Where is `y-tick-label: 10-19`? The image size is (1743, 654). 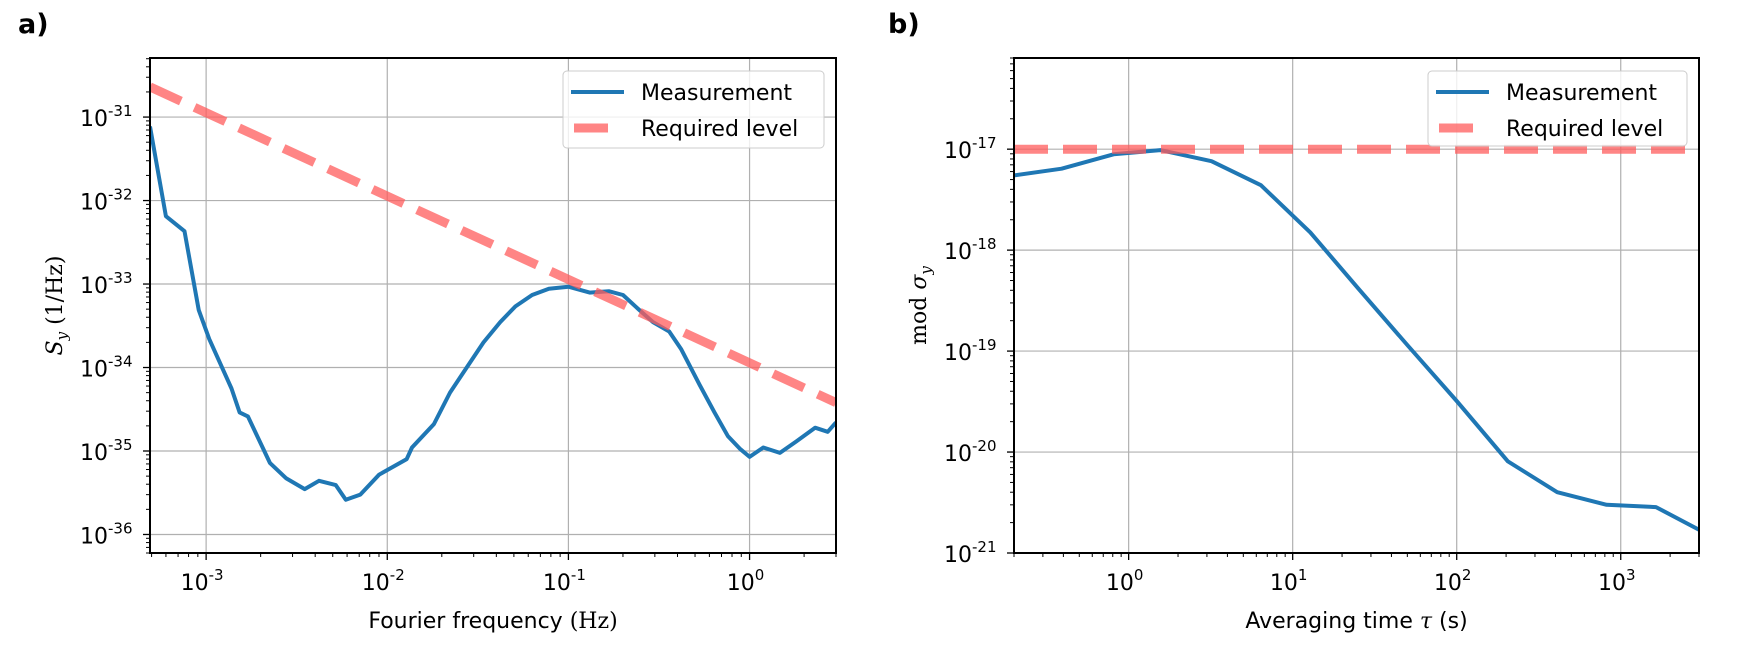
y-tick-label: 10-19 is located at coordinates (970, 351).